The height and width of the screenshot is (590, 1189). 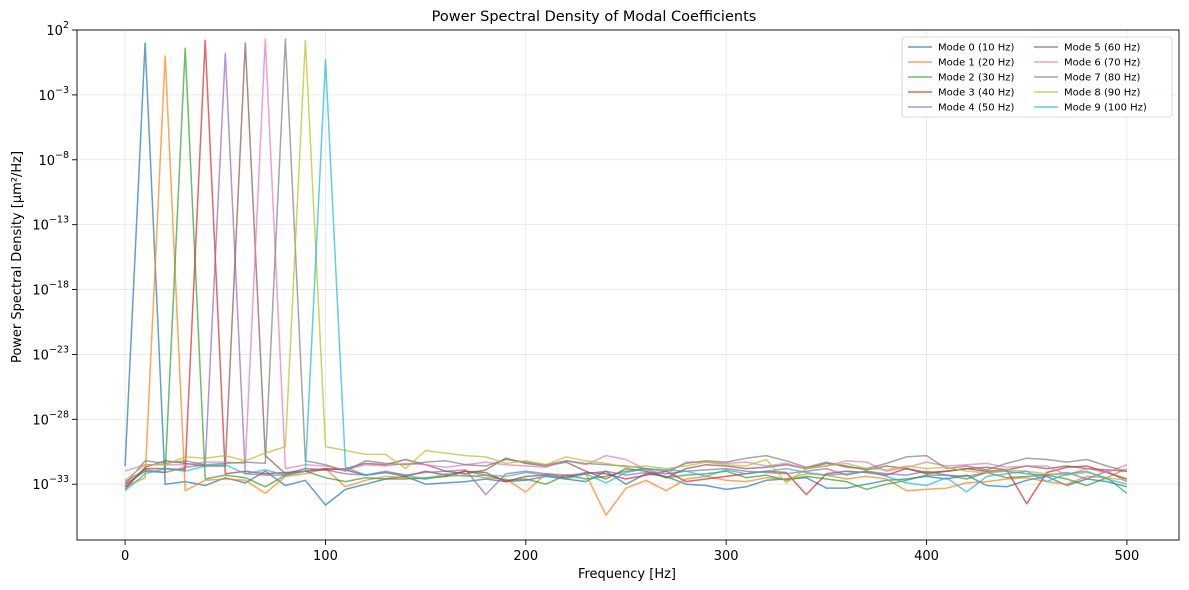 What do you see at coordinates (976, 63) in the screenshot?
I see `legend-entry-label: Mode 1 (20 Hz)` at bounding box center [976, 63].